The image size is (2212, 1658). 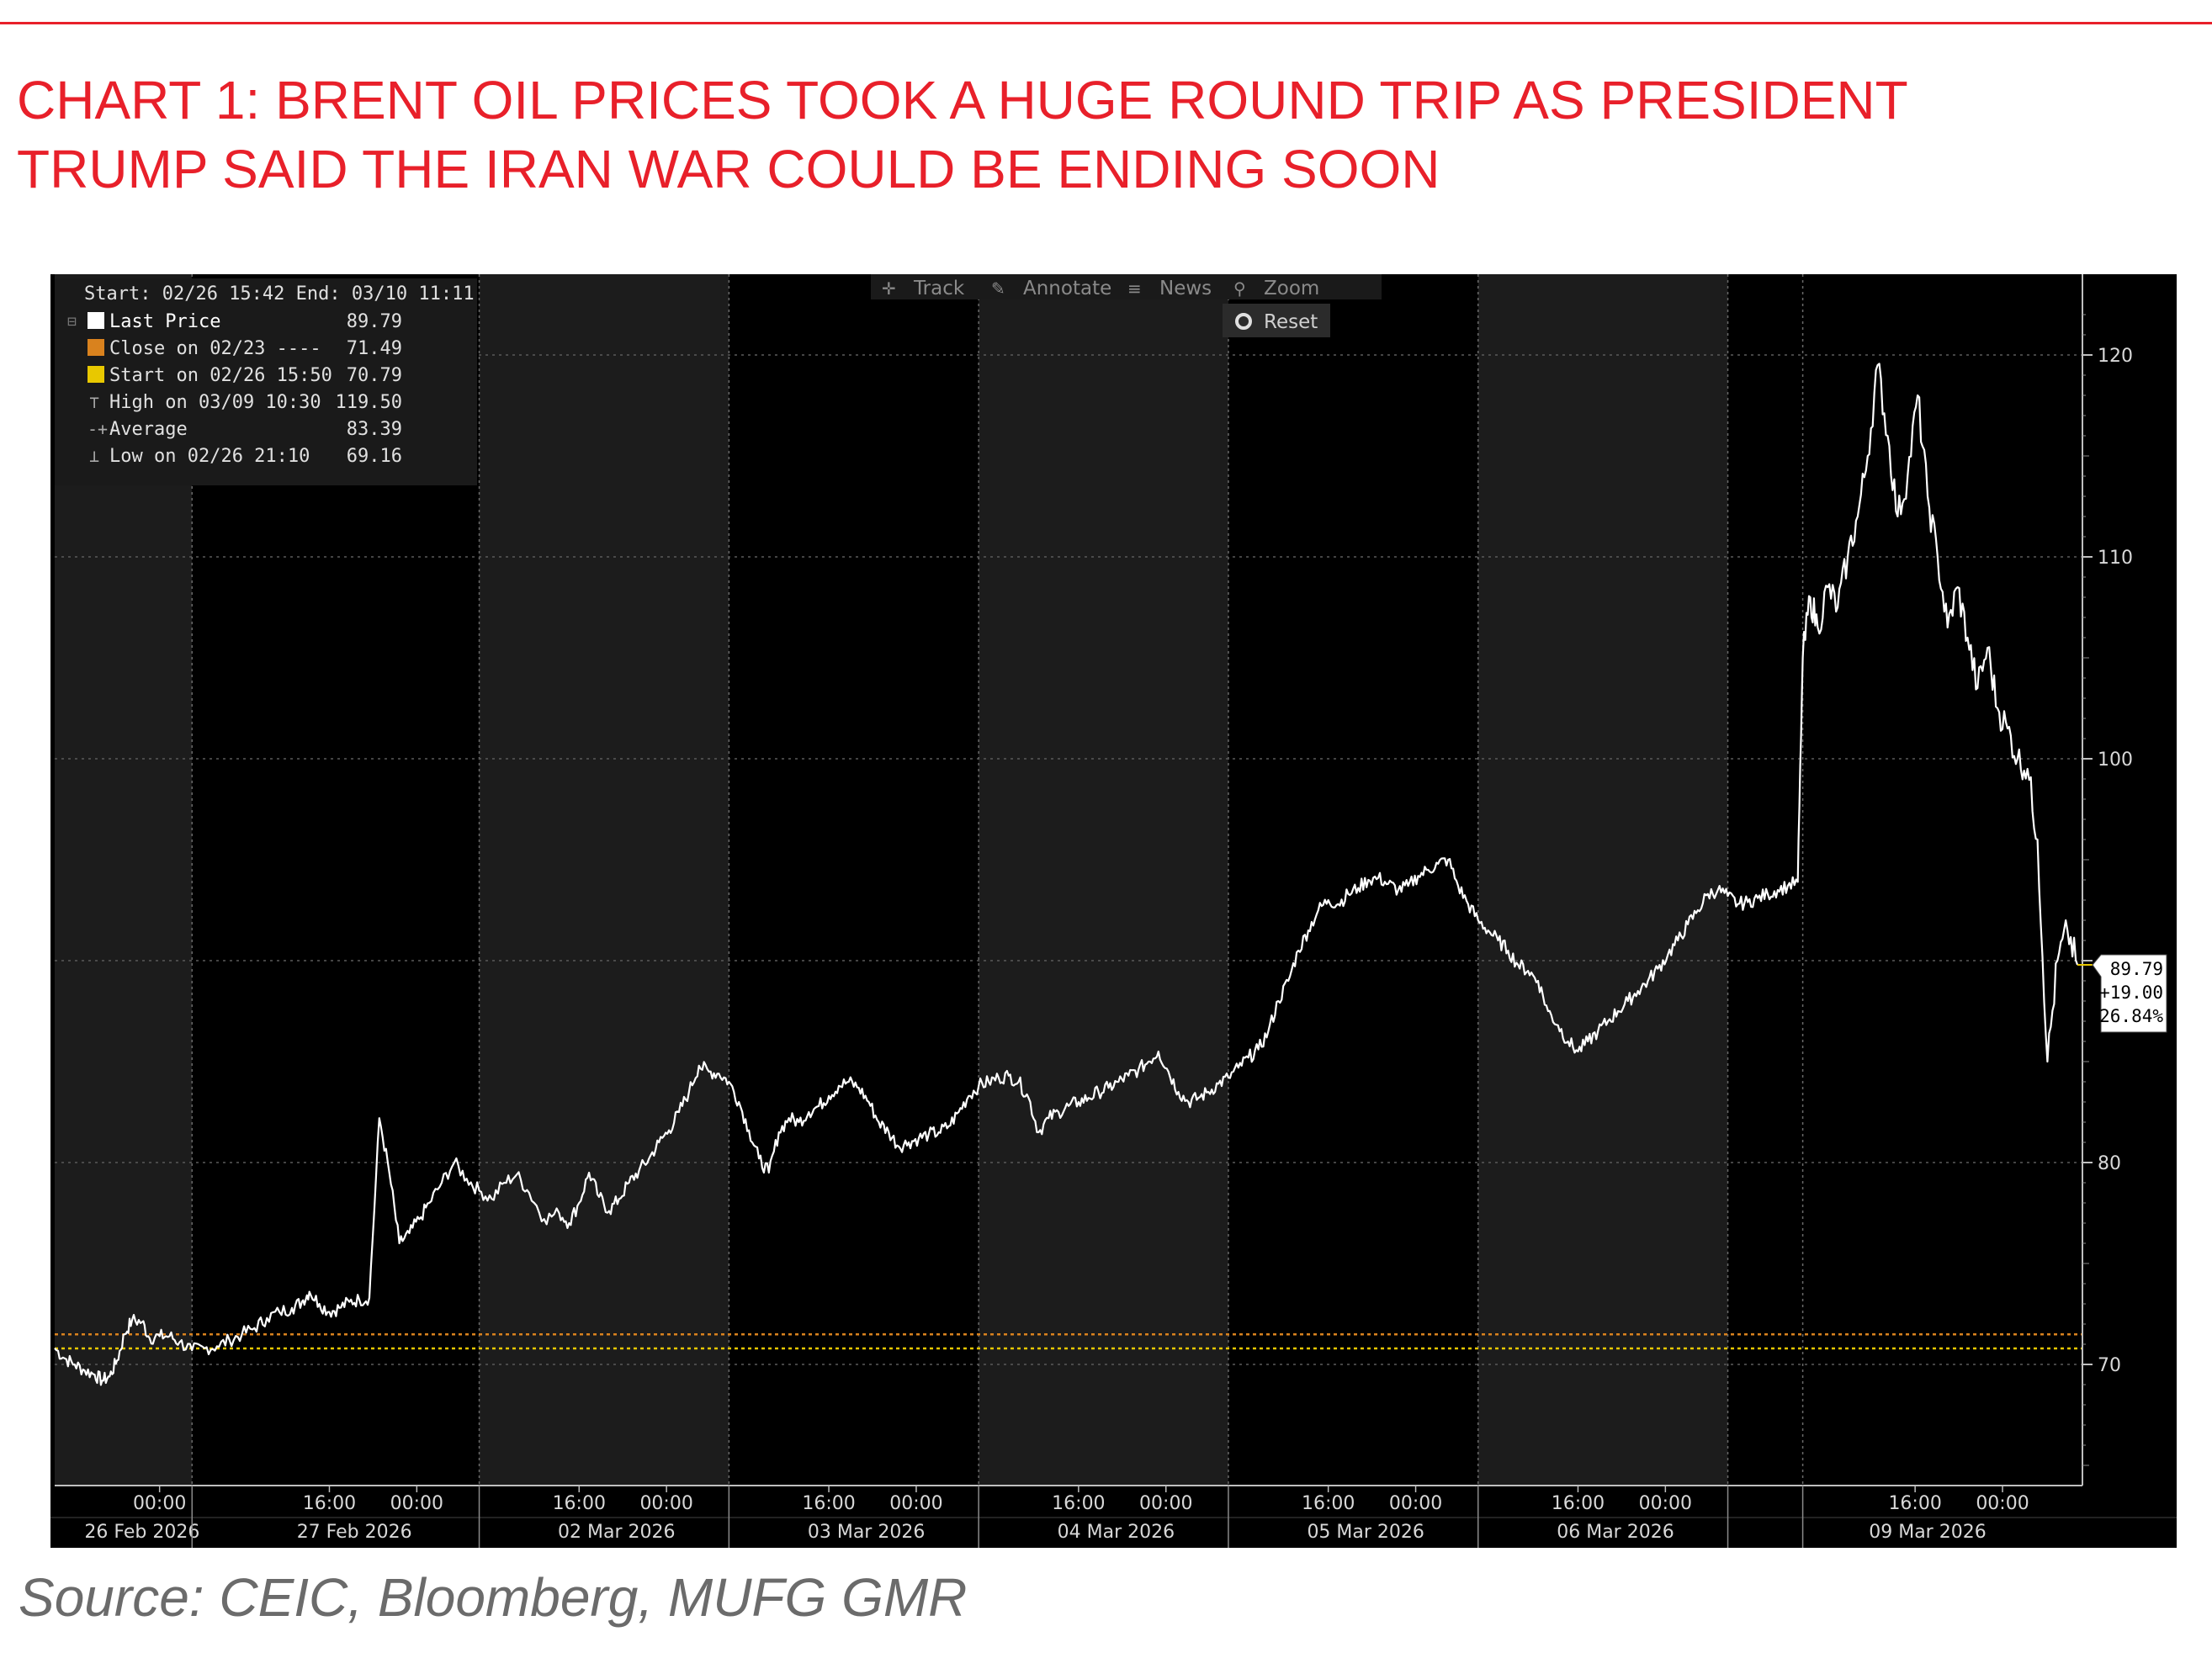 What do you see at coordinates (103, 429) in the screenshot?
I see `legend-average-marker-icon: -+-` at bounding box center [103, 429].